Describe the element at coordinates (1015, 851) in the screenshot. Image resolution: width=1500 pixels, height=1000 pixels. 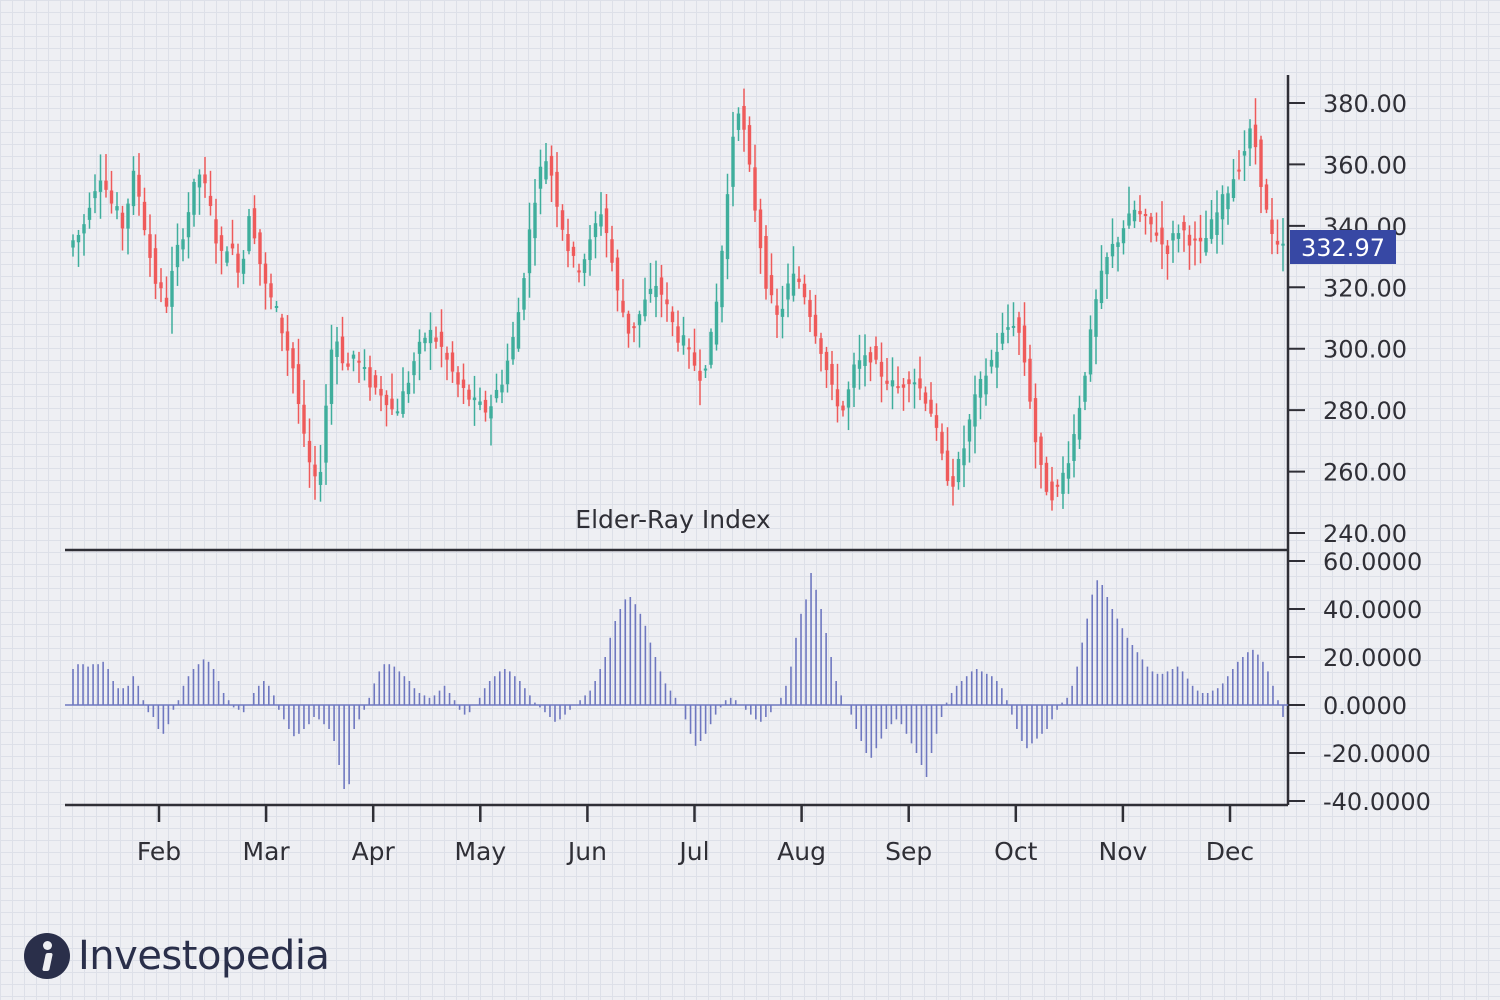
I see `month-tick-label: Oct` at that location.